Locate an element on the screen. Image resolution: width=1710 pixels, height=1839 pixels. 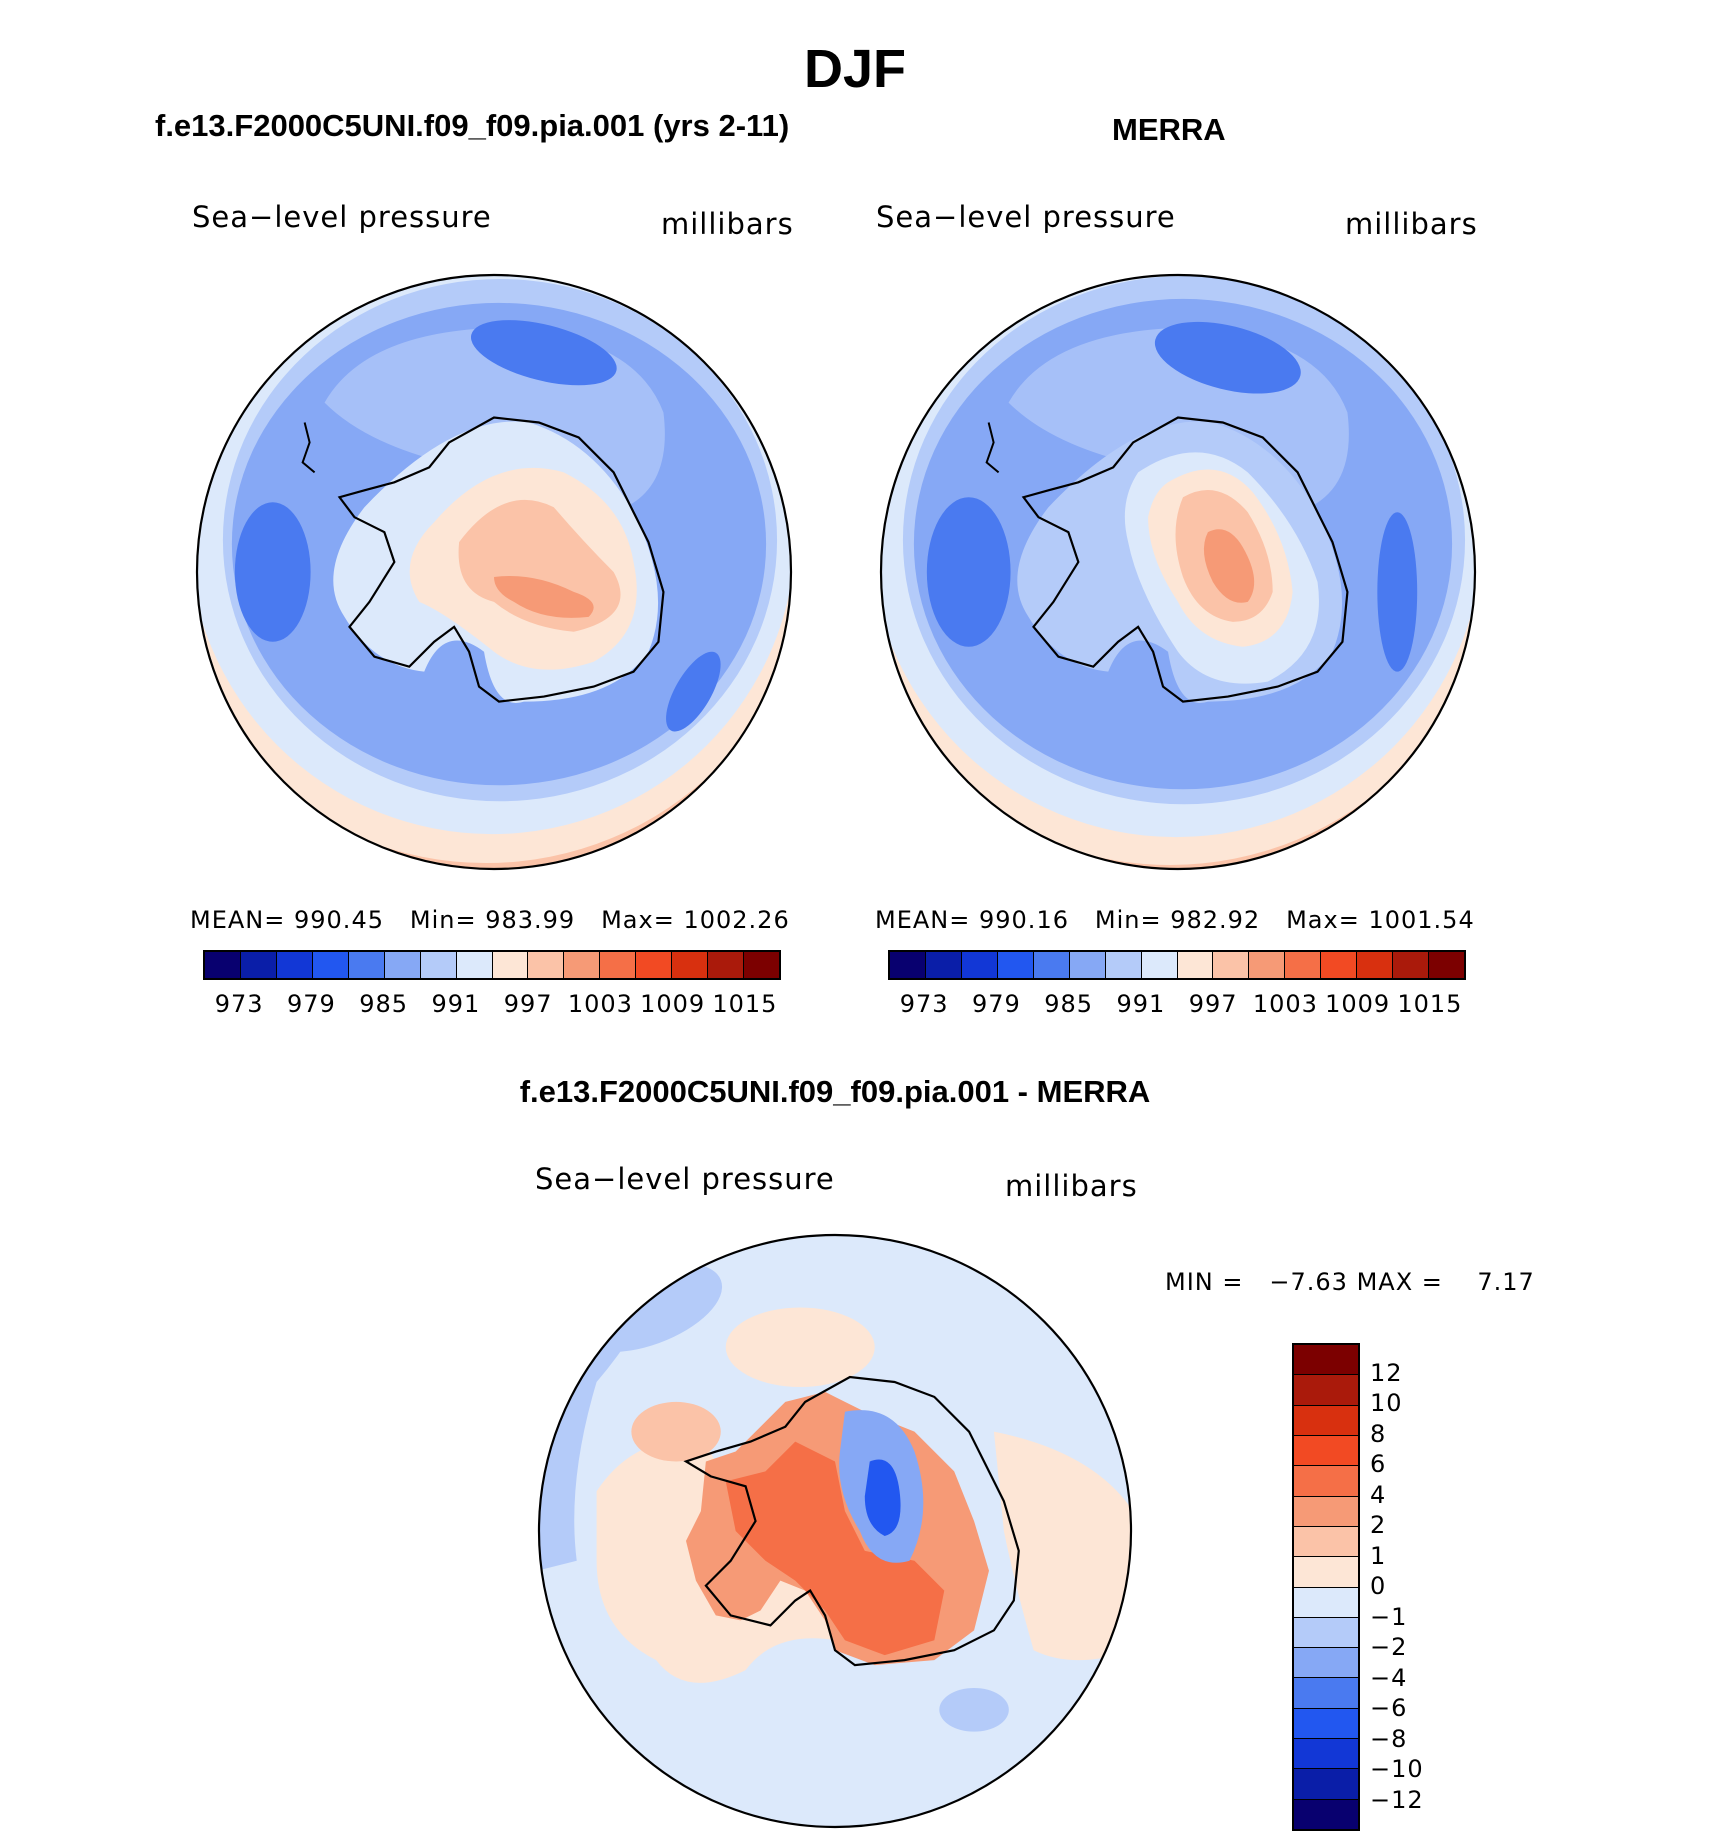
colorbar-tick-label: 1015 is located at coordinates (745, 1004).